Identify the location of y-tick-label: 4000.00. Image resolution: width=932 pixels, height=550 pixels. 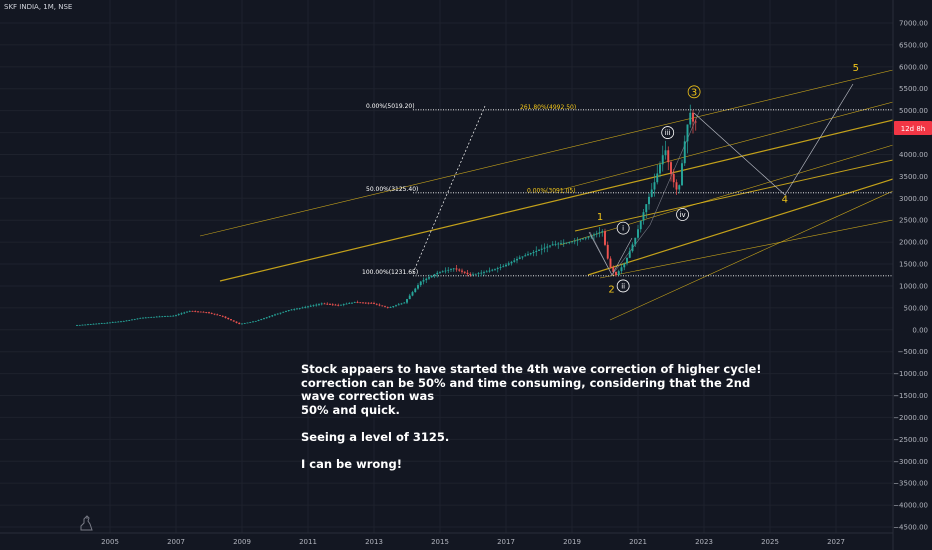
(913, 155).